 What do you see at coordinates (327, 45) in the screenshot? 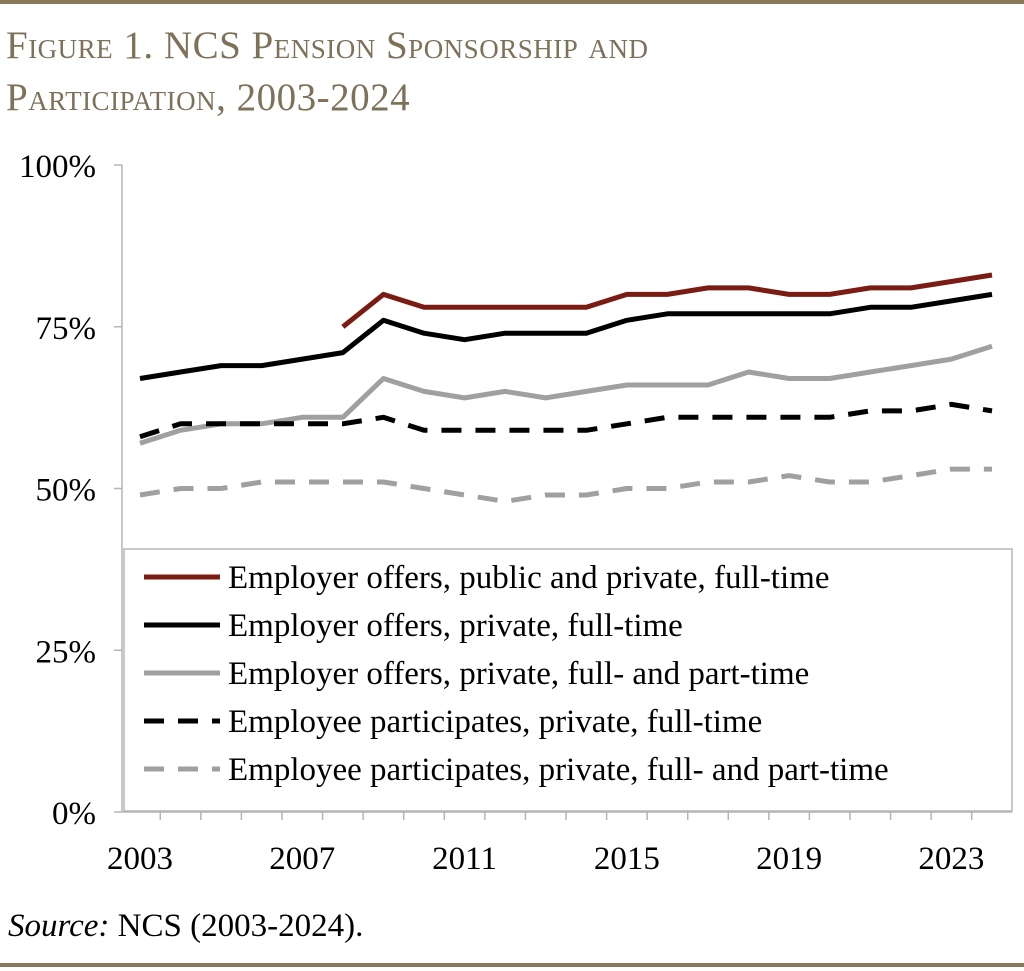
I see `figure-title-line-1: Figure 1. NCS Pension Sponsorship and` at bounding box center [327, 45].